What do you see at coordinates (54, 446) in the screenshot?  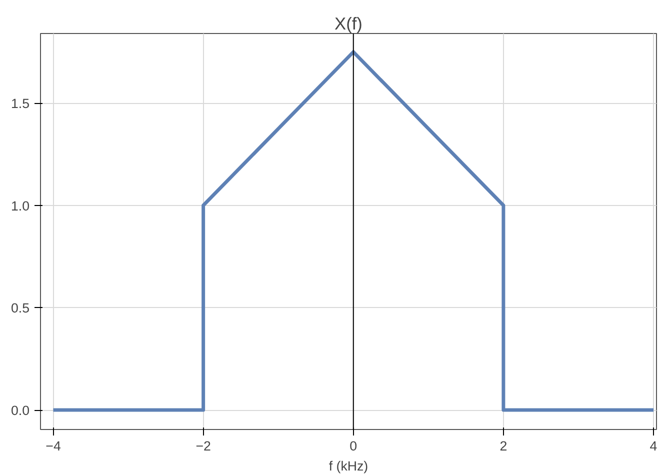 I see `x-tick-label: −4` at bounding box center [54, 446].